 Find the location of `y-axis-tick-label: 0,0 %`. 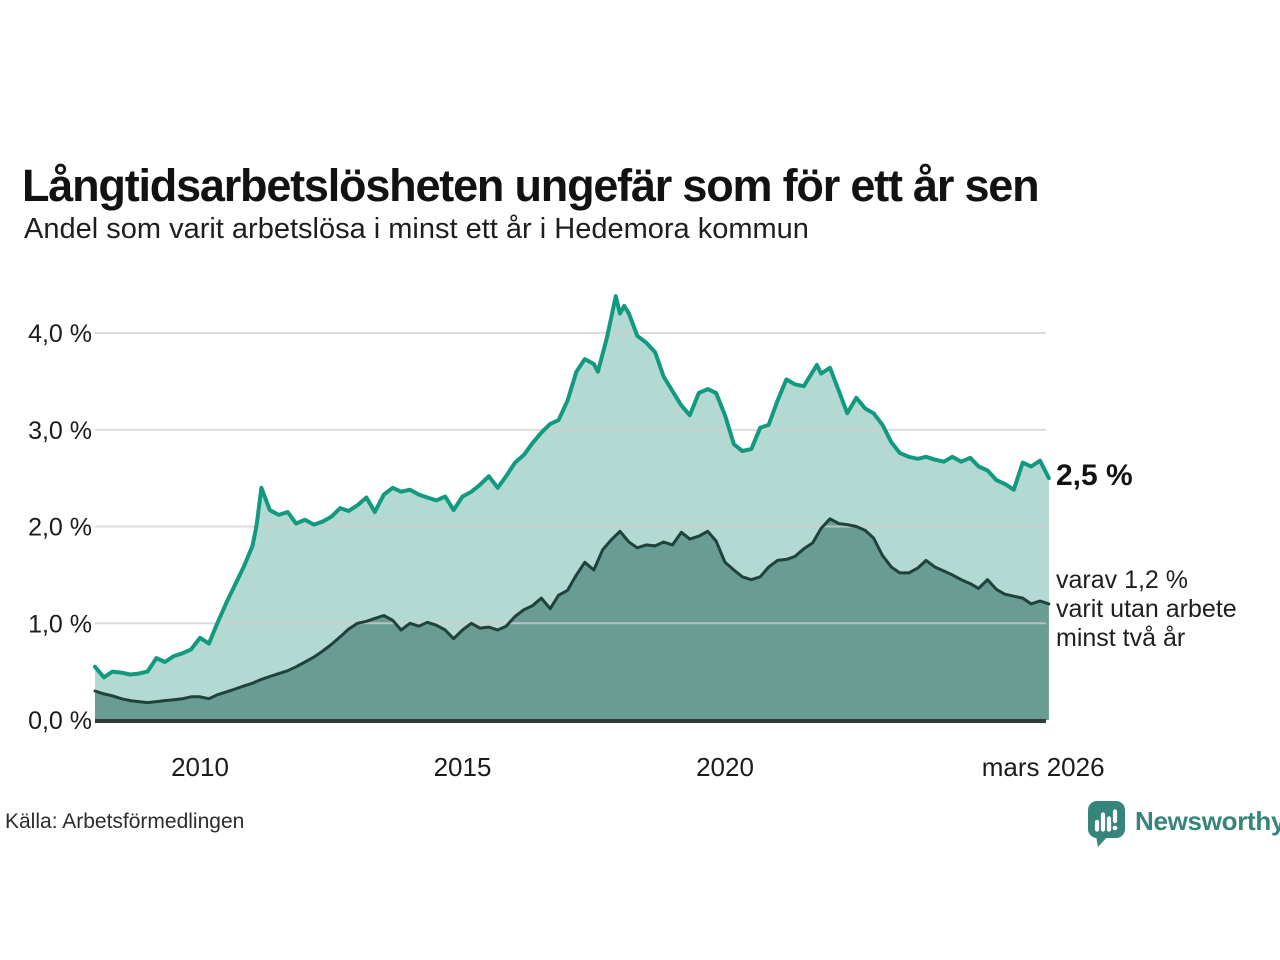

y-axis-tick-label: 0,0 % is located at coordinates (60, 721).